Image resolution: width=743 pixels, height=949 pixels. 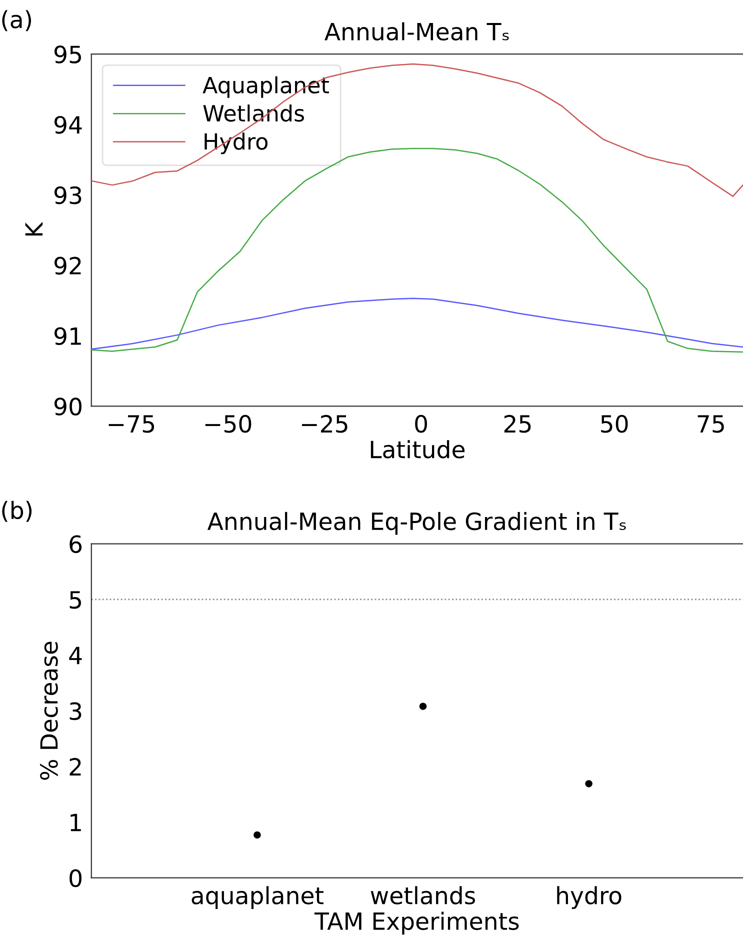 What do you see at coordinates (417, 449) in the screenshot?
I see `x-axis-title: Latitude` at bounding box center [417, 449].